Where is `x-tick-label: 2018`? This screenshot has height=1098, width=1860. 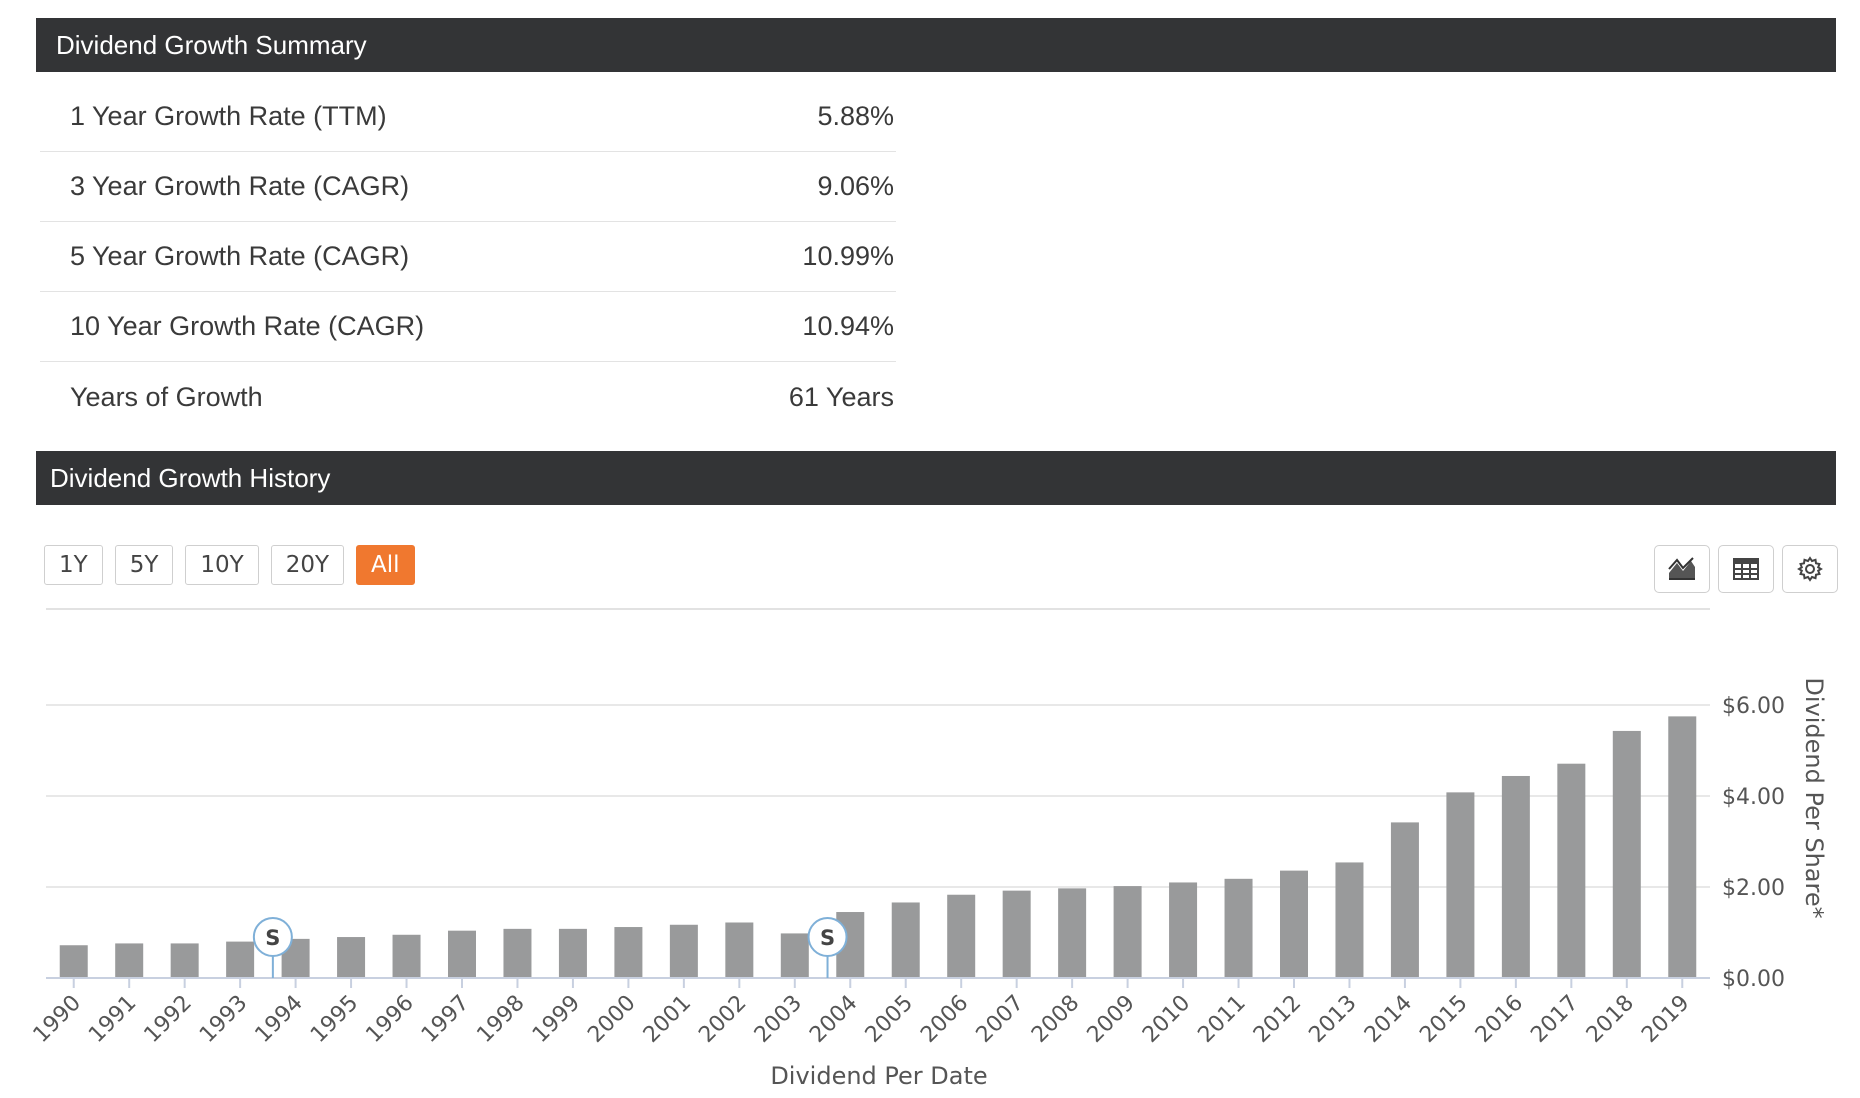
x-tick-label: 2018 is located at coordinates (1610, 1019).